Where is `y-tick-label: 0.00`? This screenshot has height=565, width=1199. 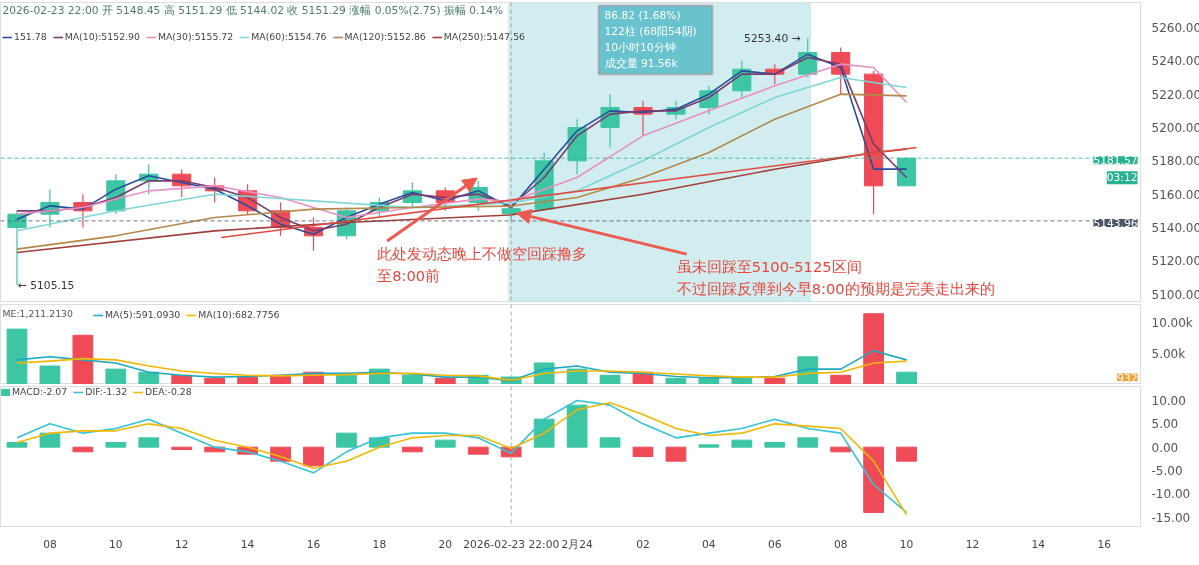
y-tick-label: 0.00 is located at coordinates (1165, 447).